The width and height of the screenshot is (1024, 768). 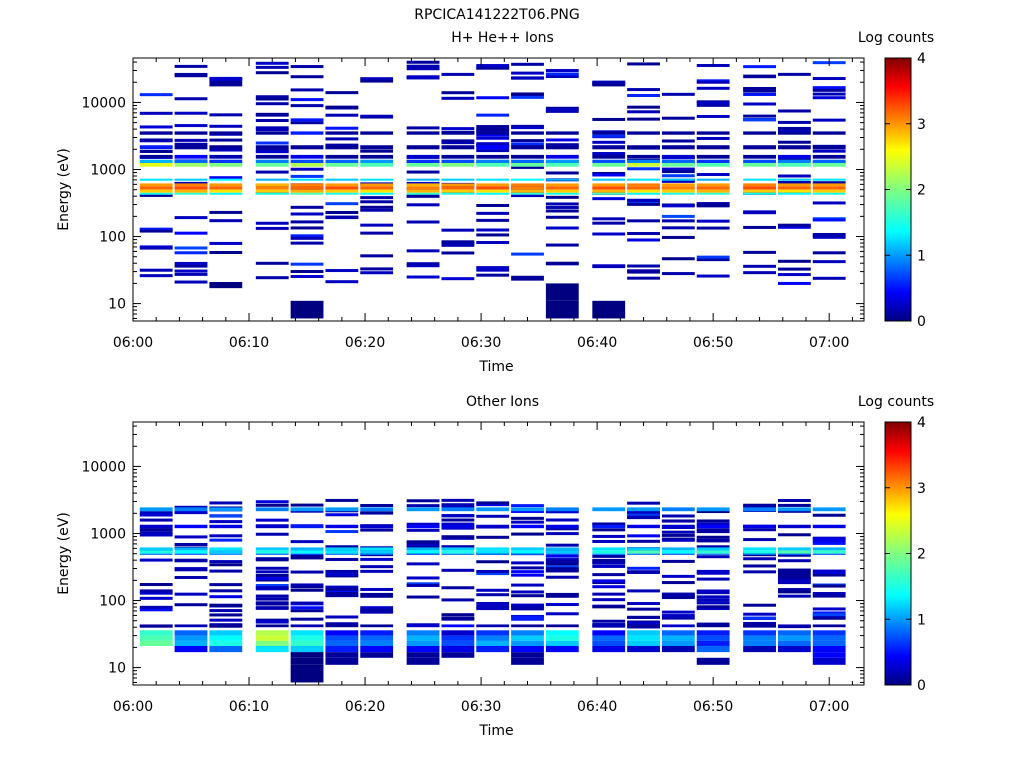 I want to click on x-axis-label: Time, so click(x=495, y=731).